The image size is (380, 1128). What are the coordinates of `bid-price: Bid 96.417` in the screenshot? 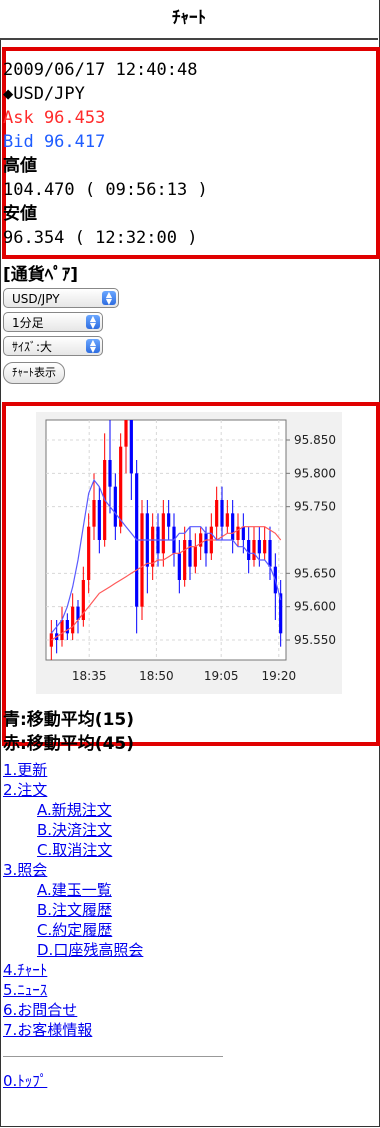 It's located at (54, 142).